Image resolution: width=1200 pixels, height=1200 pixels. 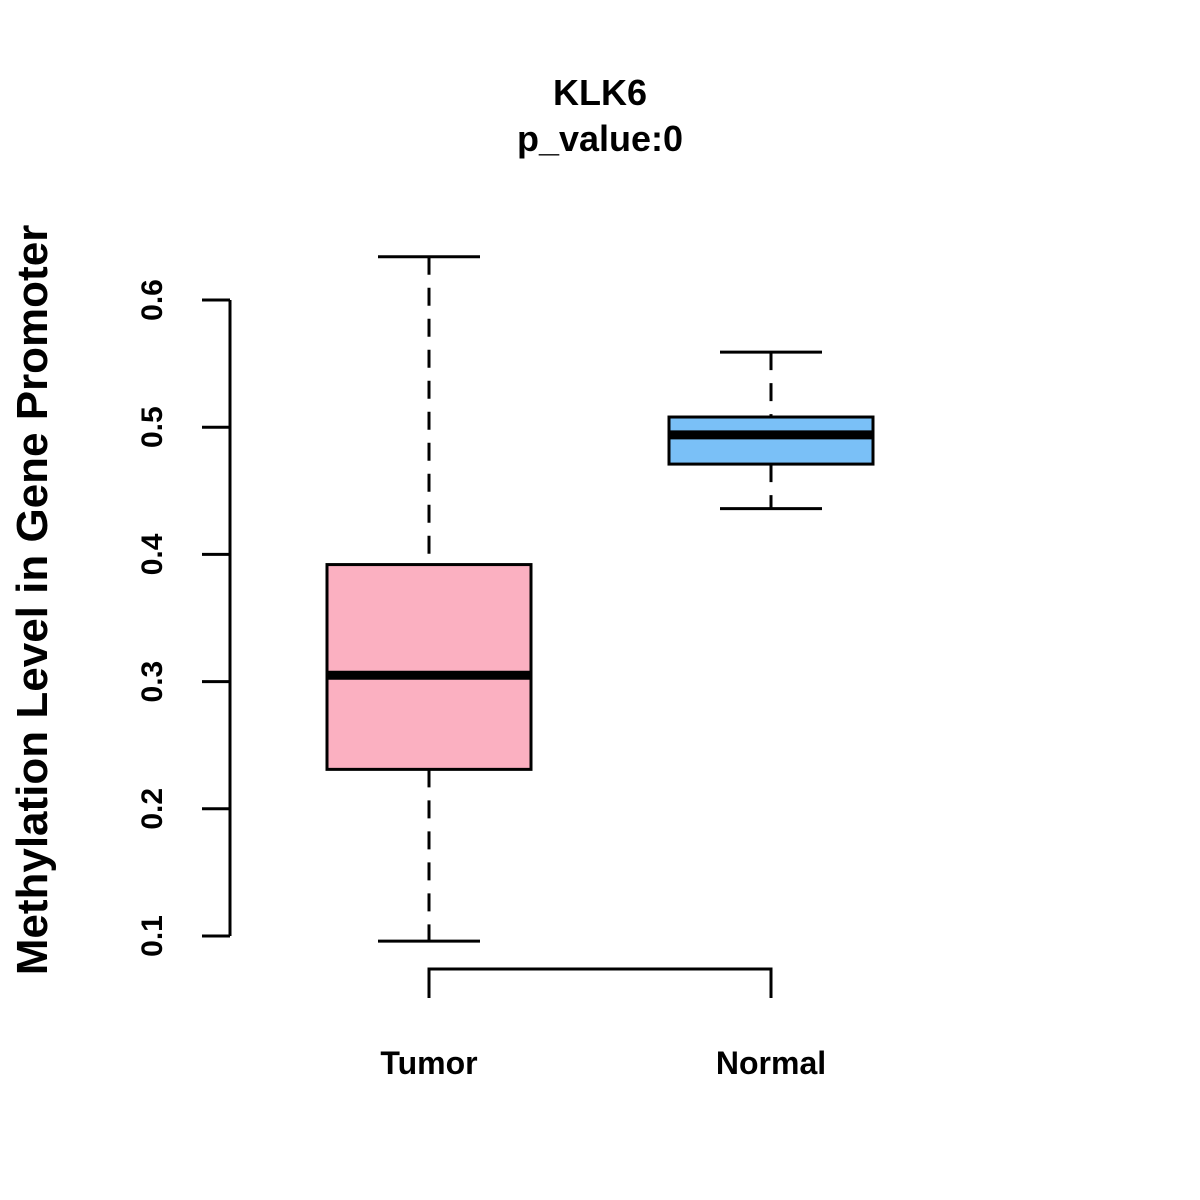 I want to click on y-tick-label: 0.5, so click(x=152, y=427).